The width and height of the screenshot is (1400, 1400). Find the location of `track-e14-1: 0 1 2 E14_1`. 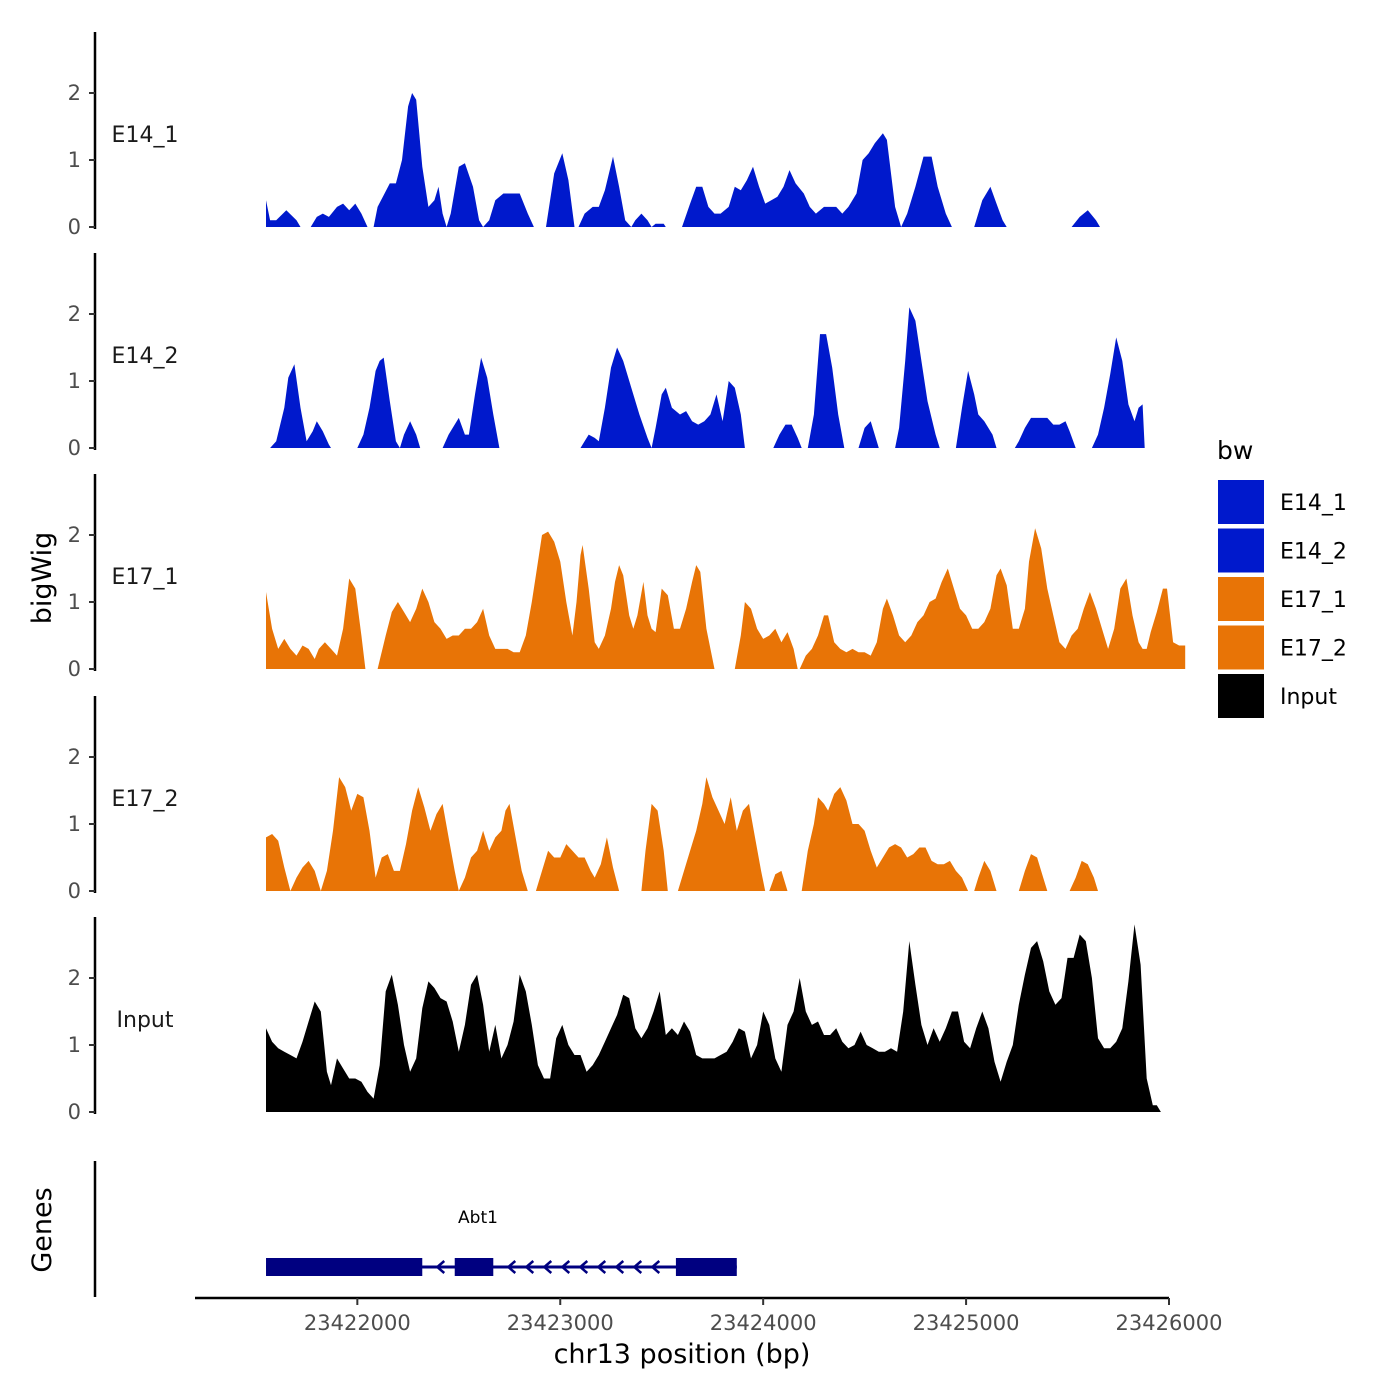

track-e14-1: 0 1 2 E14_1 is located at coordinates (584, 135).